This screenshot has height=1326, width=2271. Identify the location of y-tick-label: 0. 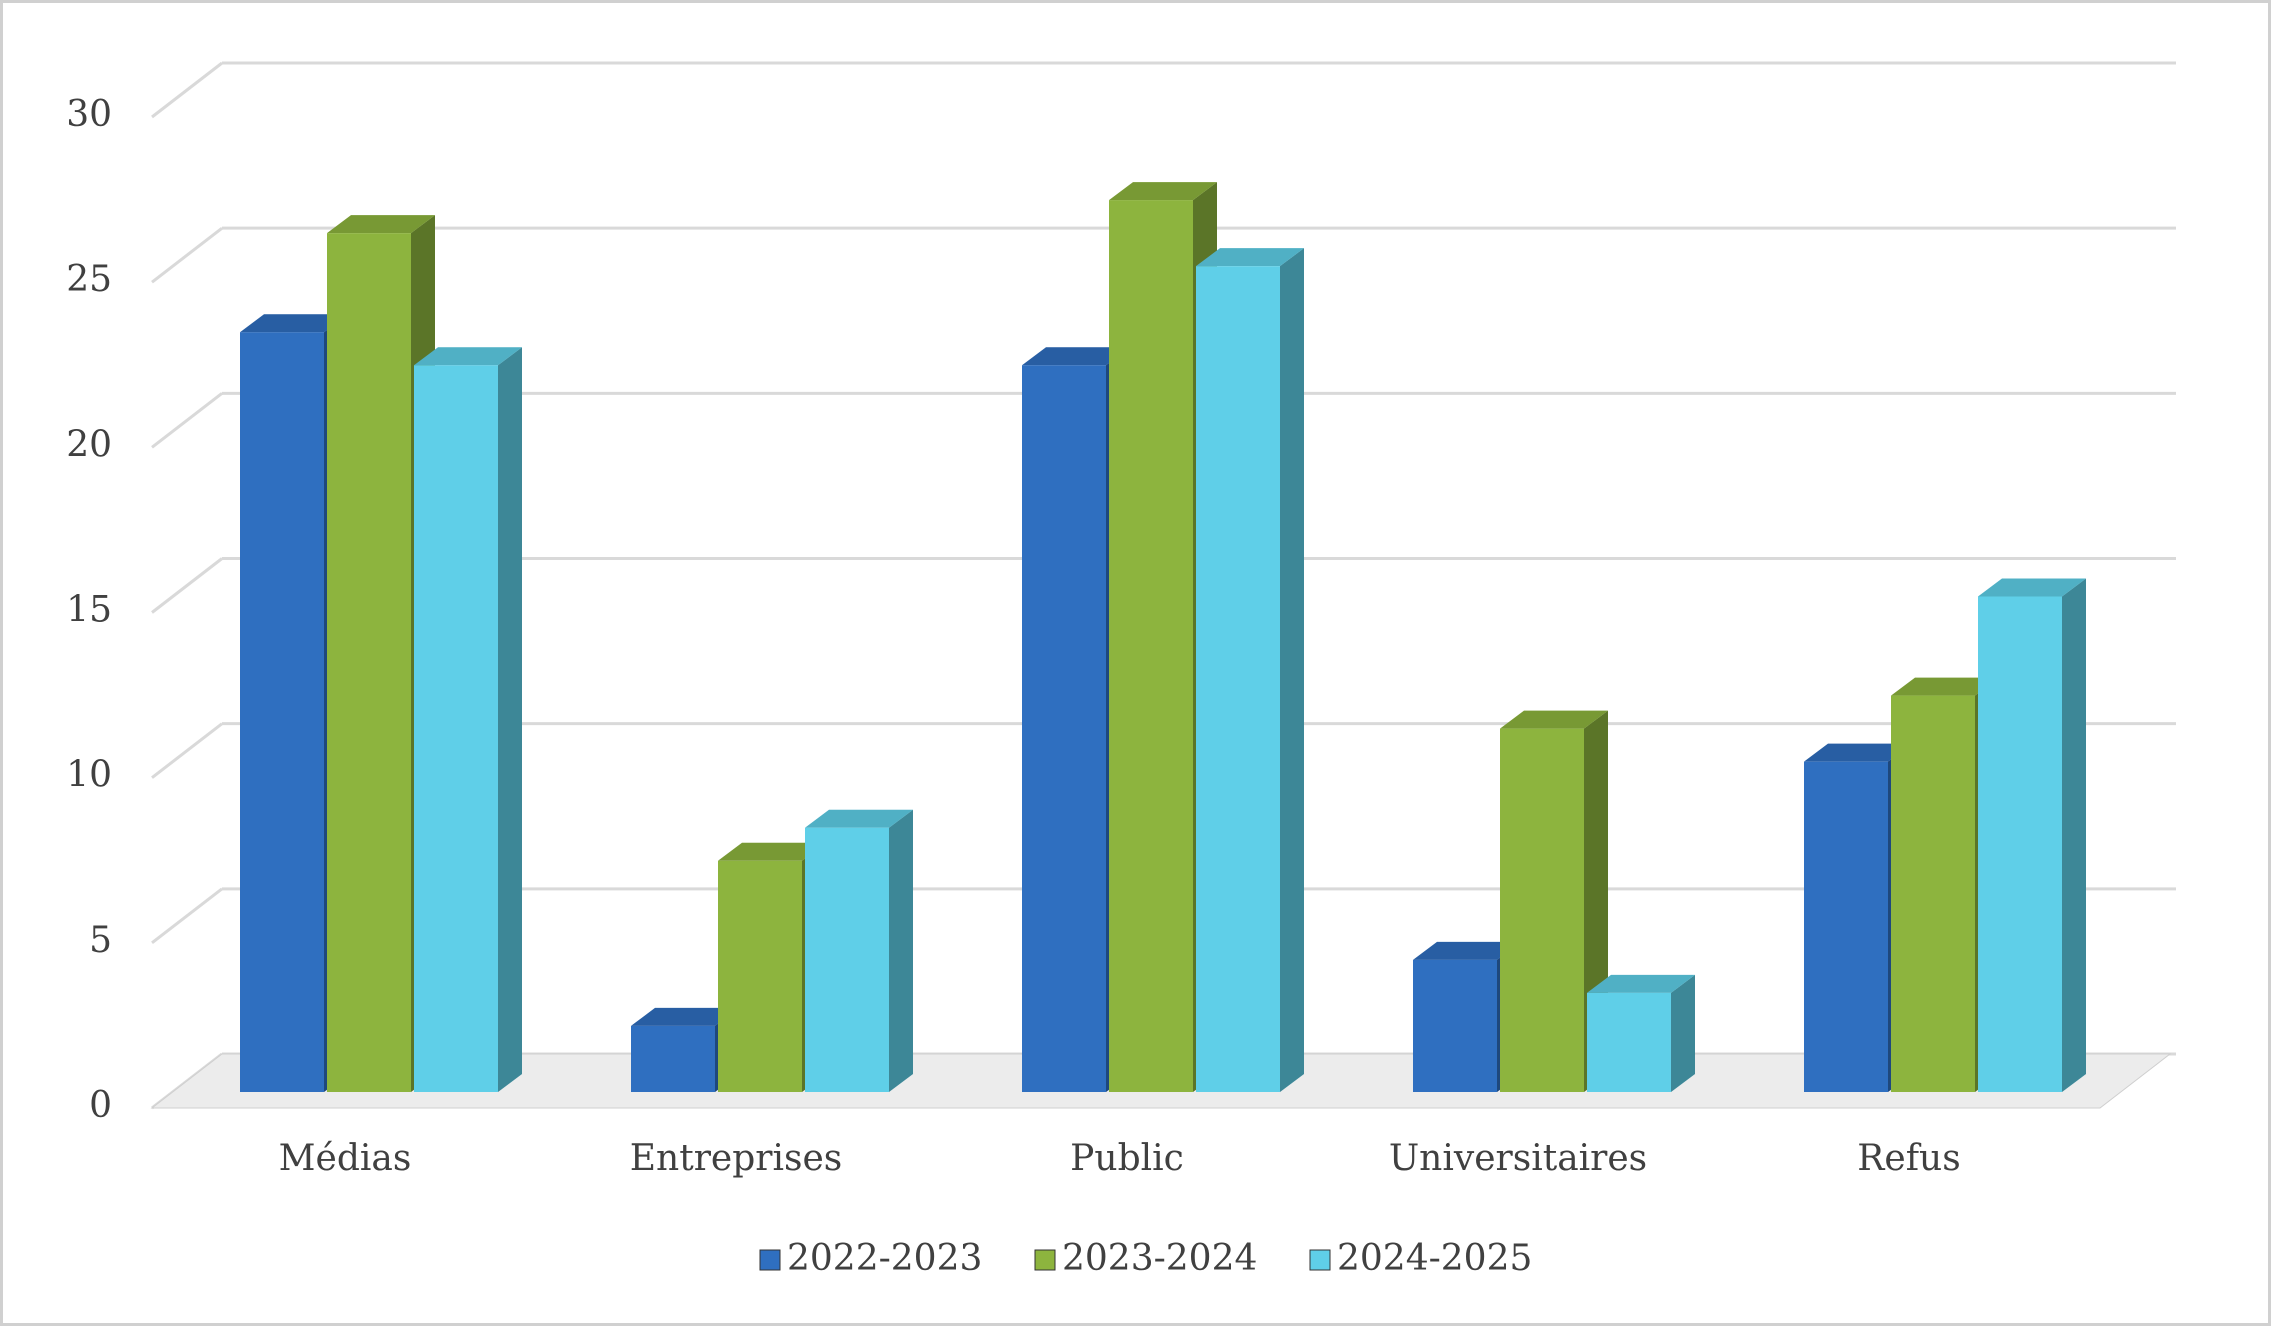
(100, 1105).